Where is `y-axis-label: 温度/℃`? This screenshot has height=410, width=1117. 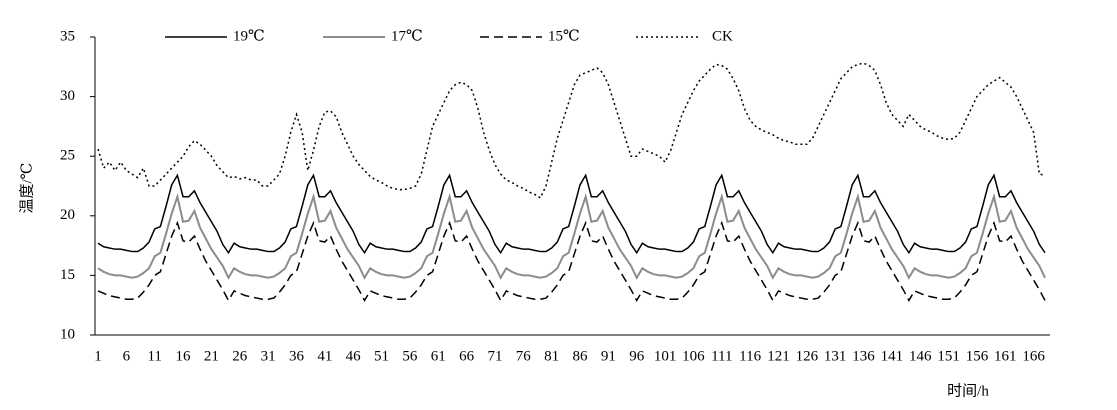 y-axis-label: 温度/℃ is located at coordinates (26, 188).